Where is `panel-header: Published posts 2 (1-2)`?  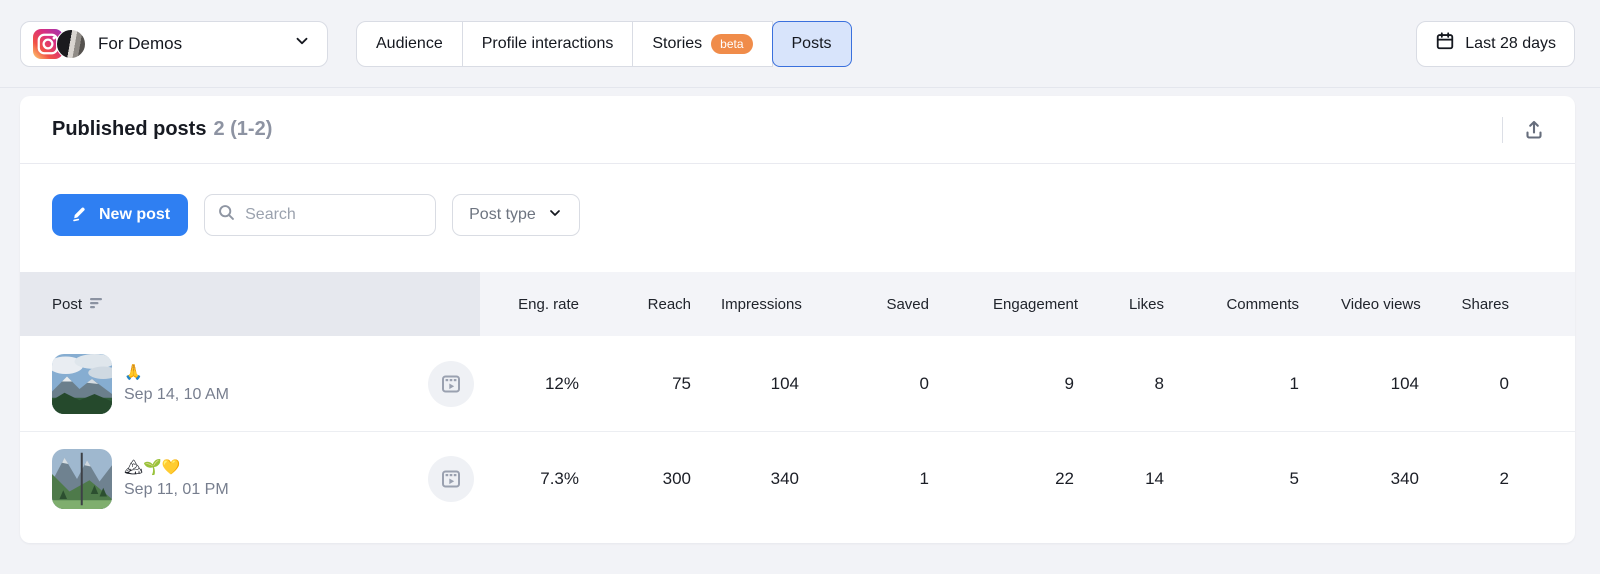 panel-header: Published posts 2 (1-2) is located at coordinates (797, 130).